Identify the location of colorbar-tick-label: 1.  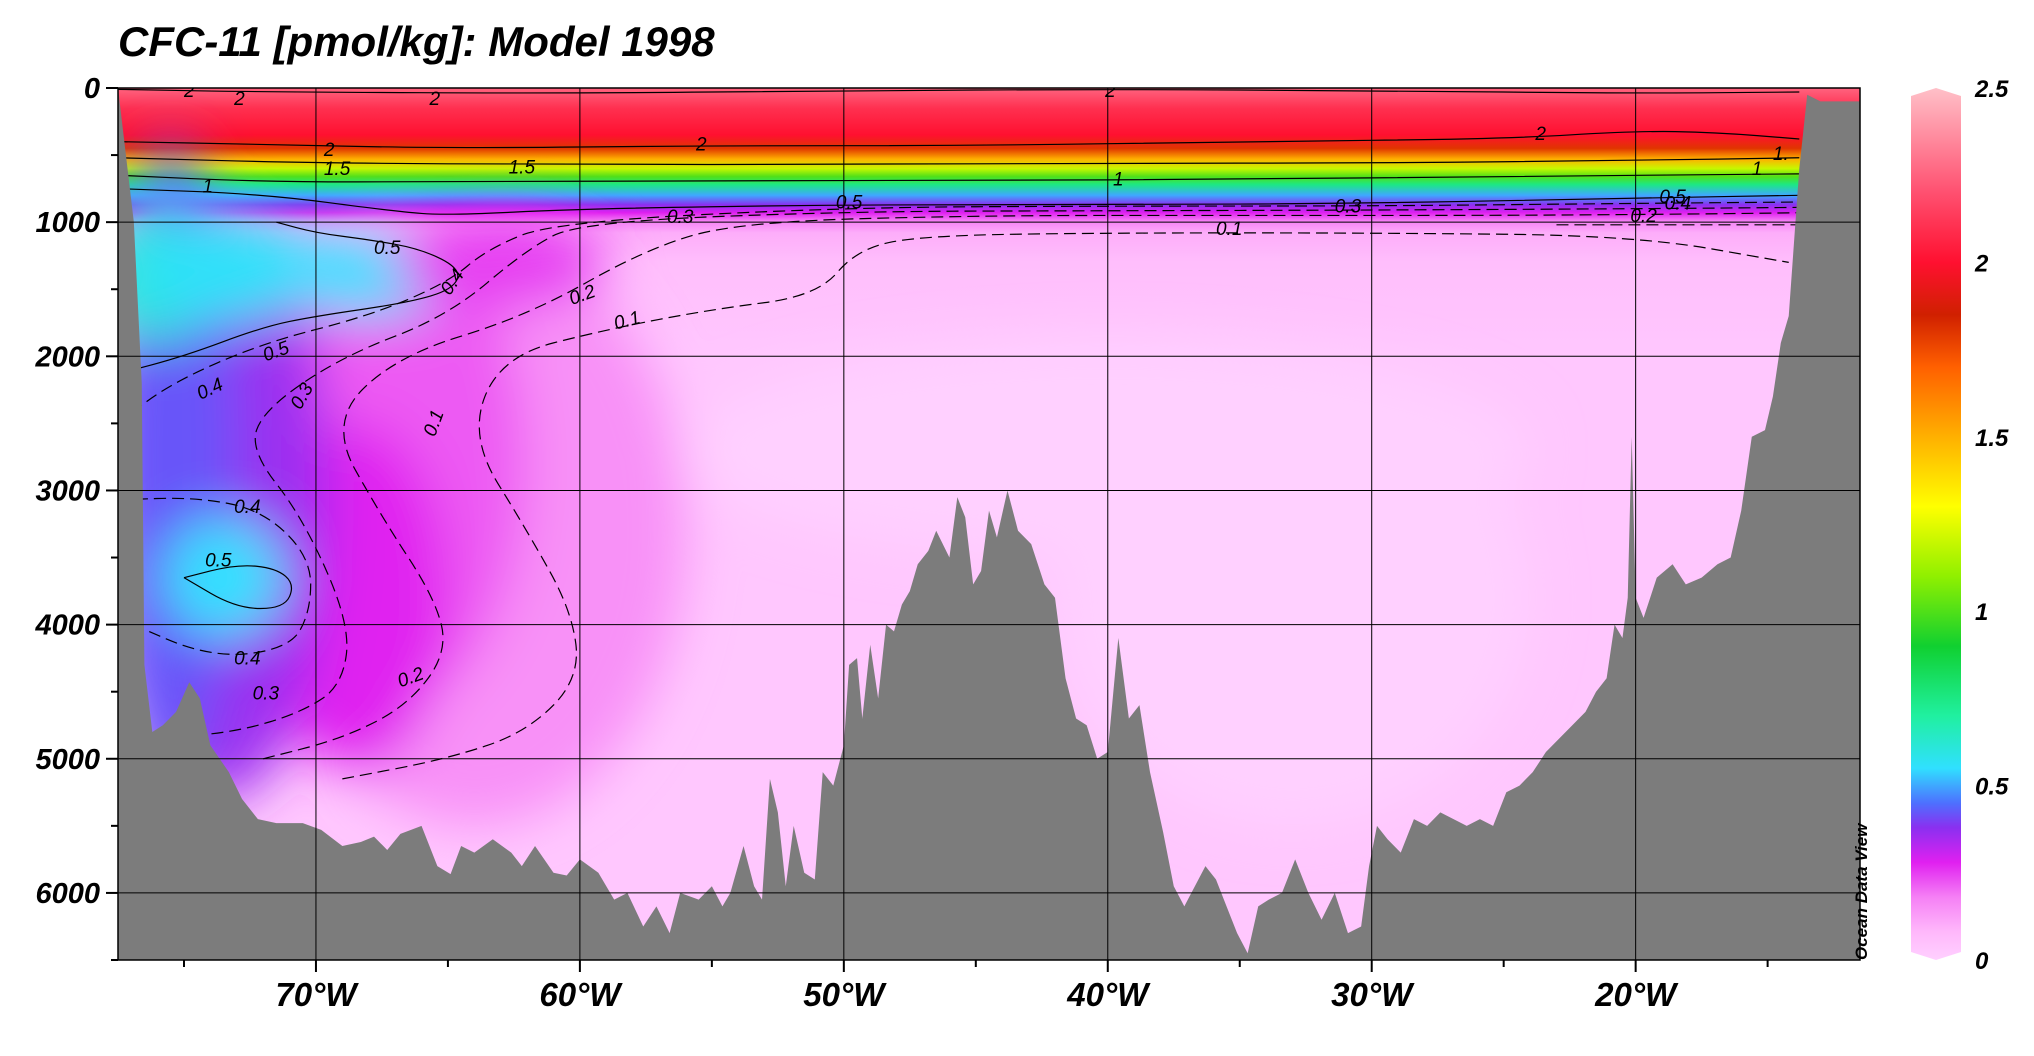
(1981, 612).